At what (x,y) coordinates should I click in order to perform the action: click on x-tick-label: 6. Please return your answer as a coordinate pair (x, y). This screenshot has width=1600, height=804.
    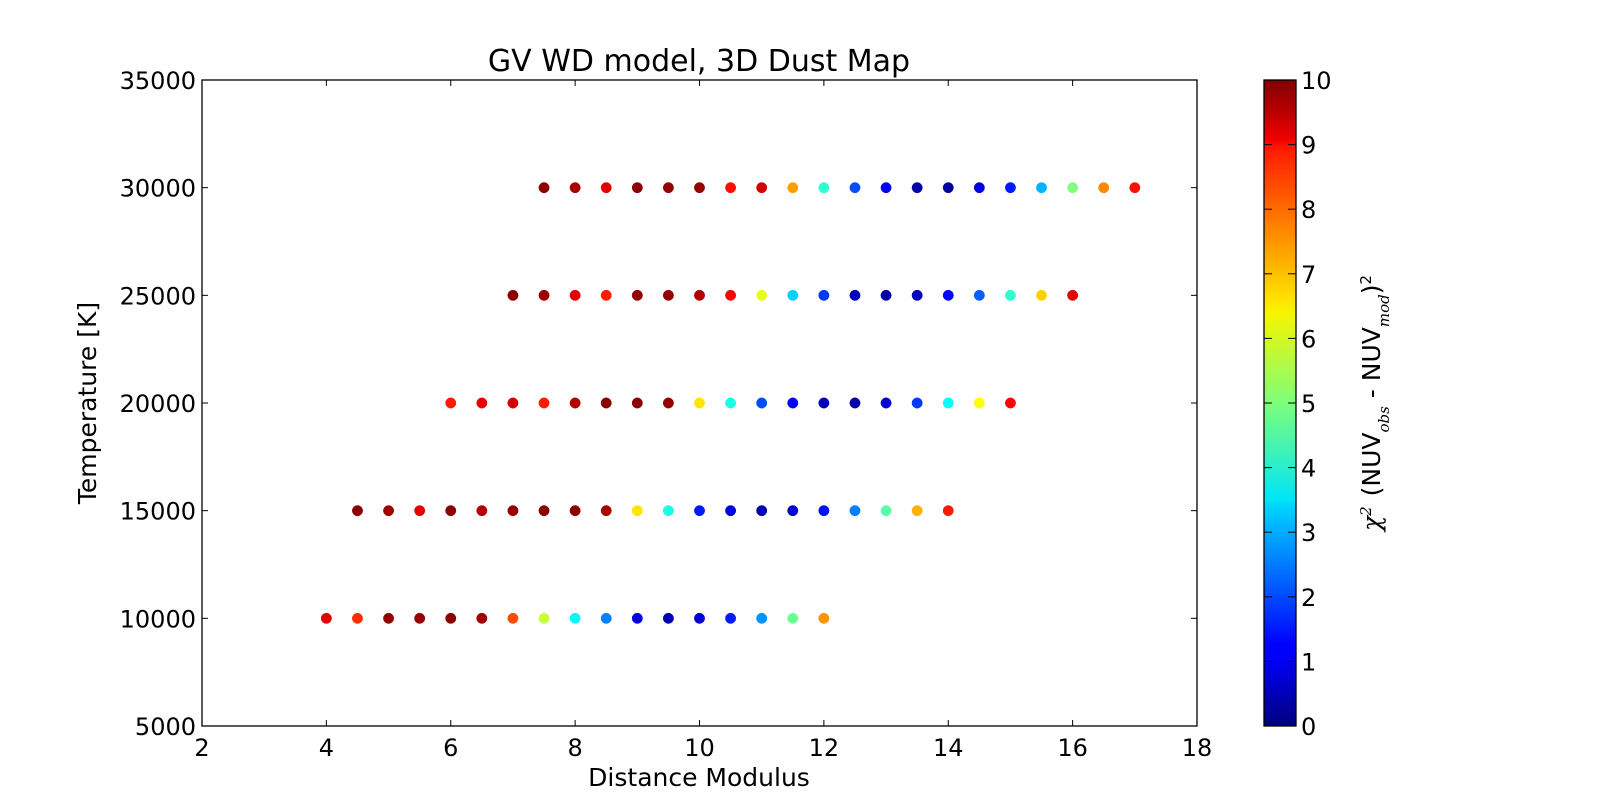
    Looking at the image, I should click on (450, 748).